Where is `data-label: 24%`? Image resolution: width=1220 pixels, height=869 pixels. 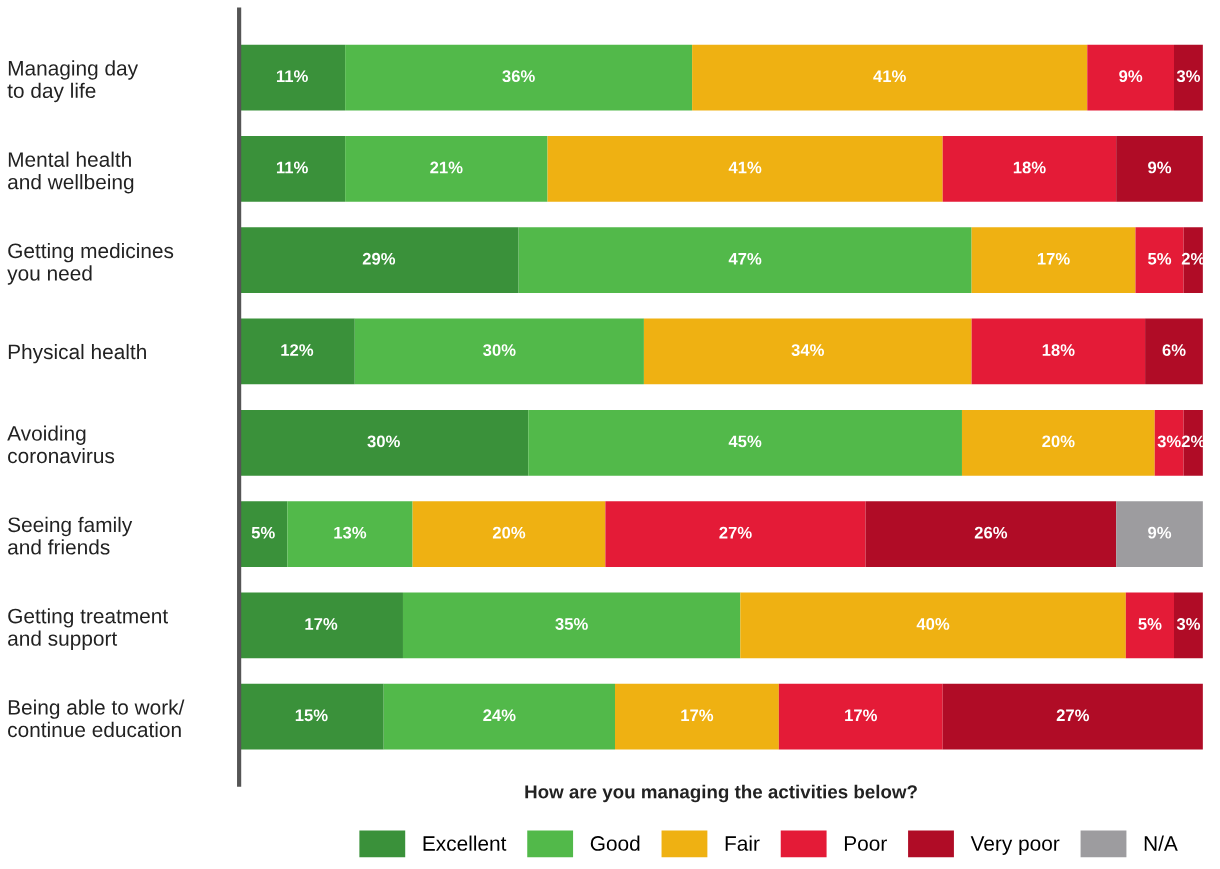 data-label: 24% is located at coordinates (499, 715).